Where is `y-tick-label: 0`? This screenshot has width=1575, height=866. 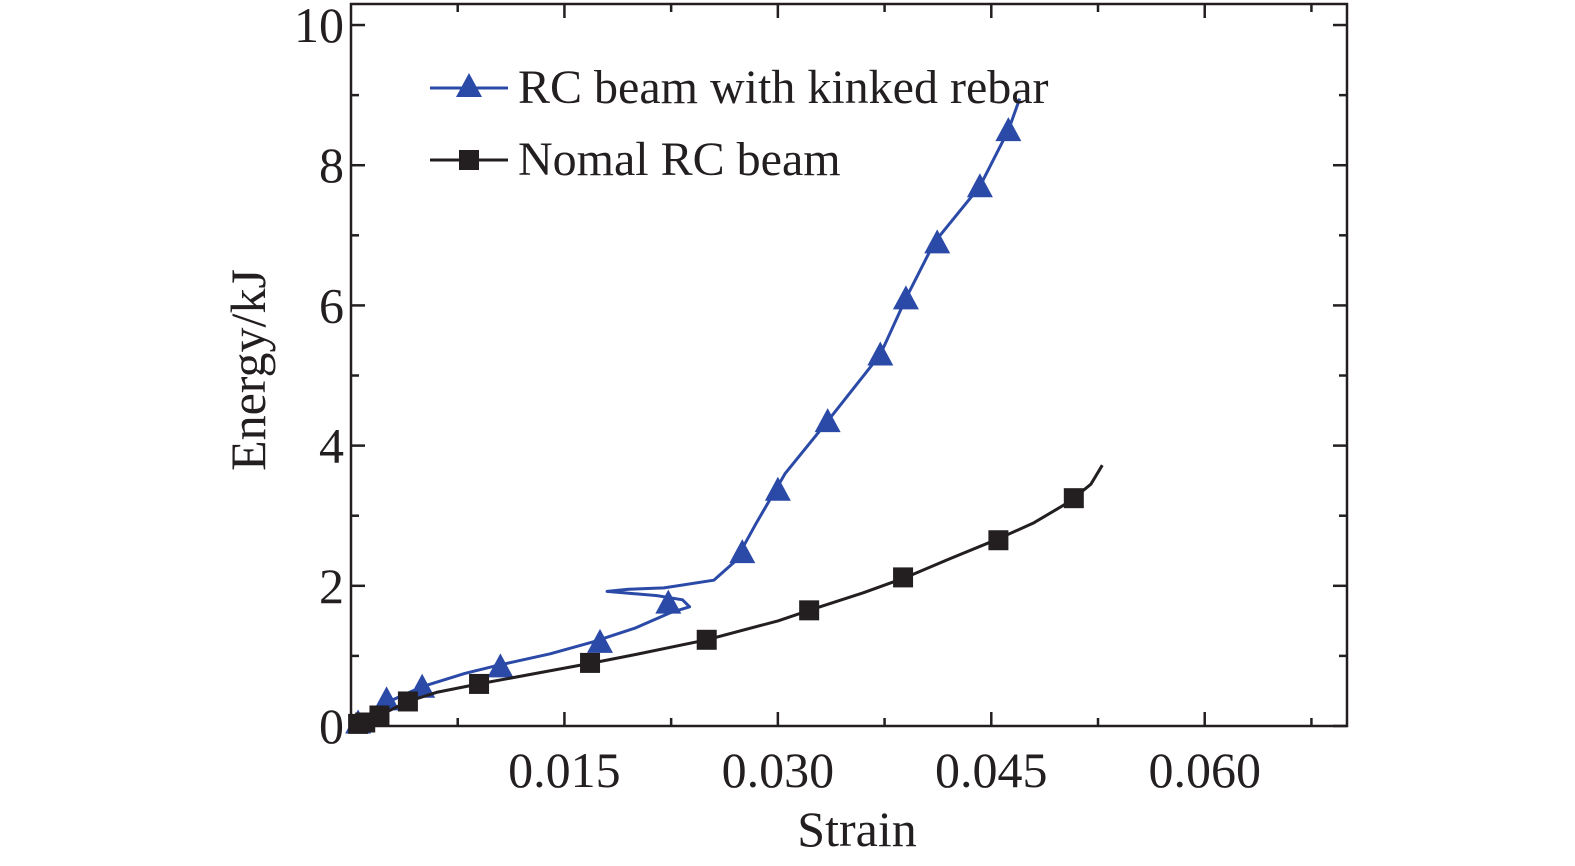 y-tick-label: 0 is located at coordinates (331, 726).